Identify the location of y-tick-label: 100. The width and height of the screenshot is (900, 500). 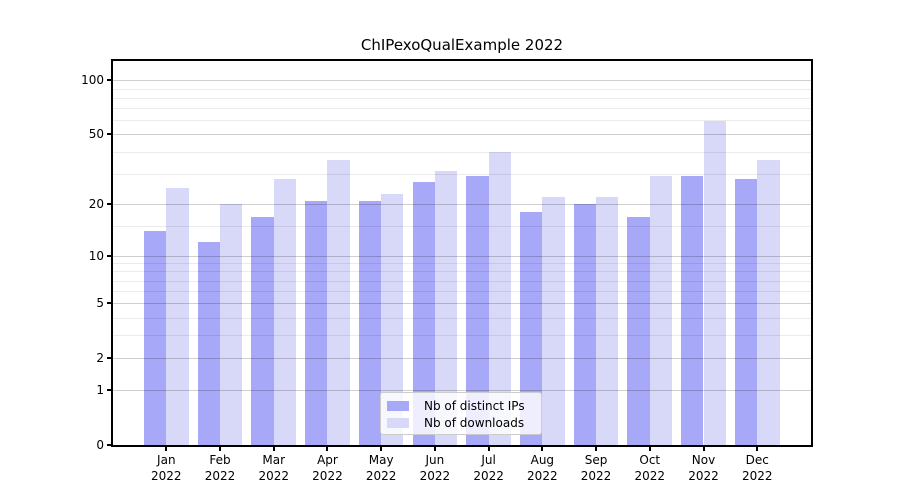
(92, 80).